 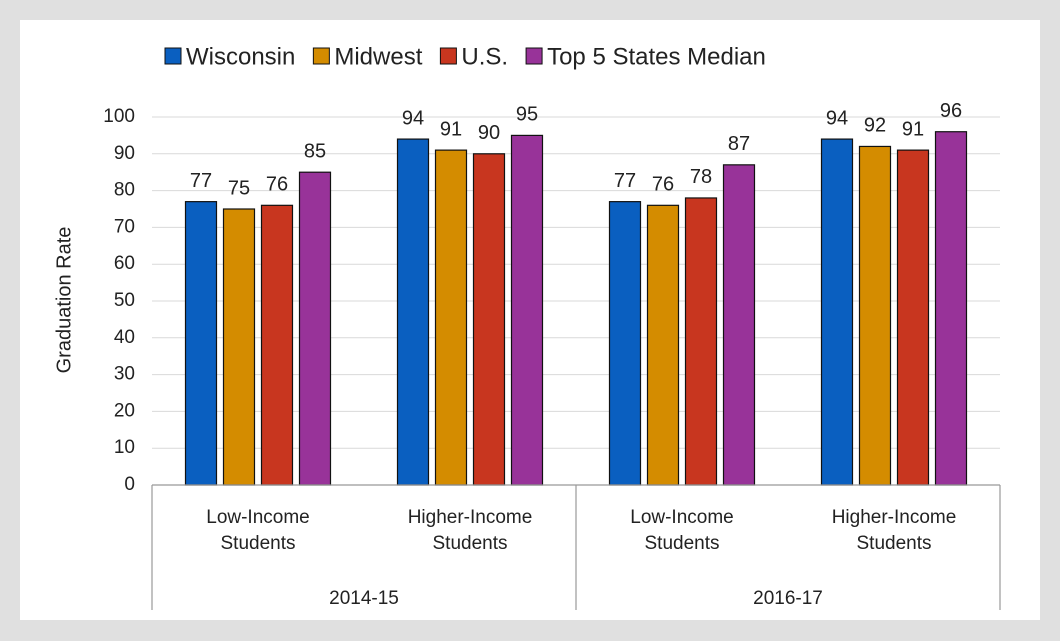 I want to click on y-tick-label: 50, so click(x=124, y=300).